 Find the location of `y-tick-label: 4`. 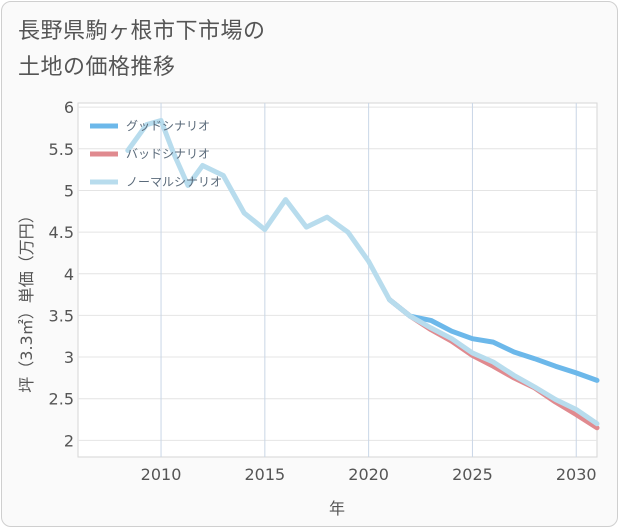

y-tick-label: 4 is located at coordinates (69, 274).